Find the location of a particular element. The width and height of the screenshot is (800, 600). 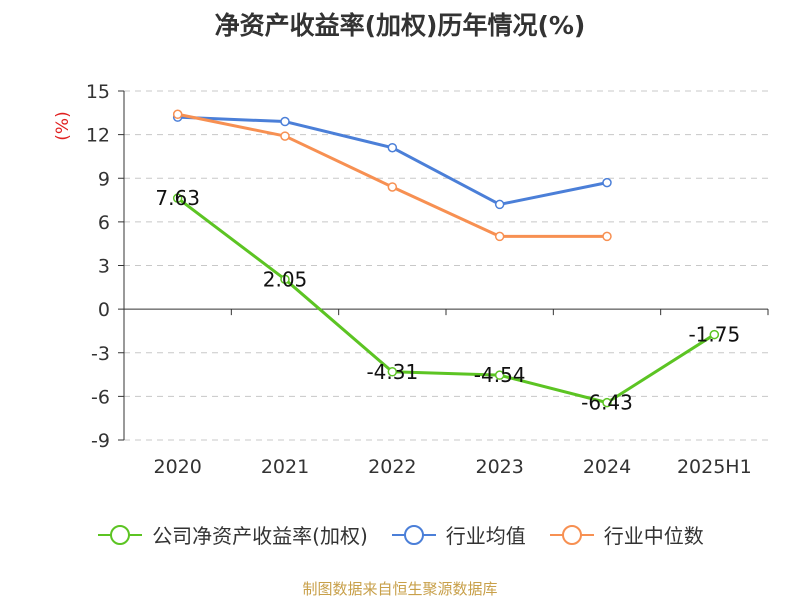

x-tick-label: 2024 is located at coordinates (607, 467).